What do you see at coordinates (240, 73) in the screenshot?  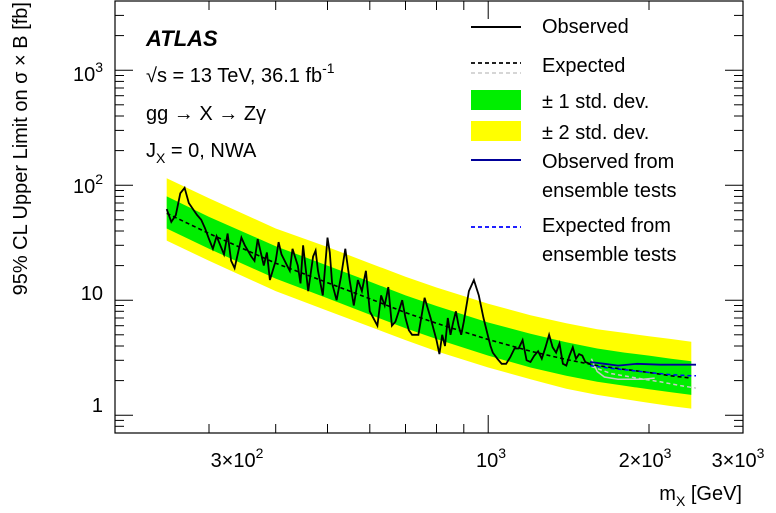 I see `energy-lumi-label: √s = 13 TeV, 36.1 fb-1` at bounding box center [240, 73].